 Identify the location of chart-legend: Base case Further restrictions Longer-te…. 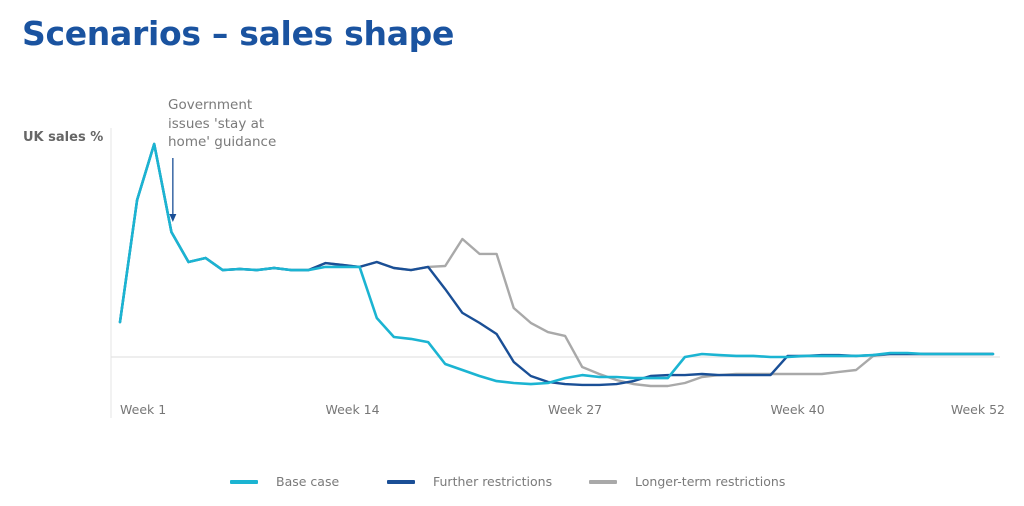
(512, 484).